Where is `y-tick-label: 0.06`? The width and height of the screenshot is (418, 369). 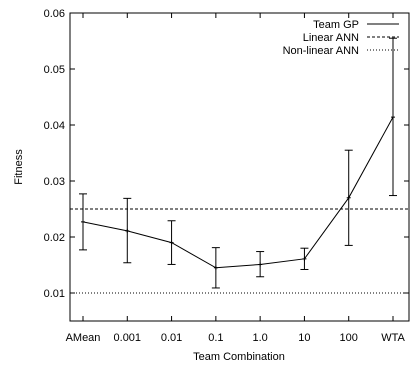
y-tick-label: 0.06 is located at coordinates (54, 14).